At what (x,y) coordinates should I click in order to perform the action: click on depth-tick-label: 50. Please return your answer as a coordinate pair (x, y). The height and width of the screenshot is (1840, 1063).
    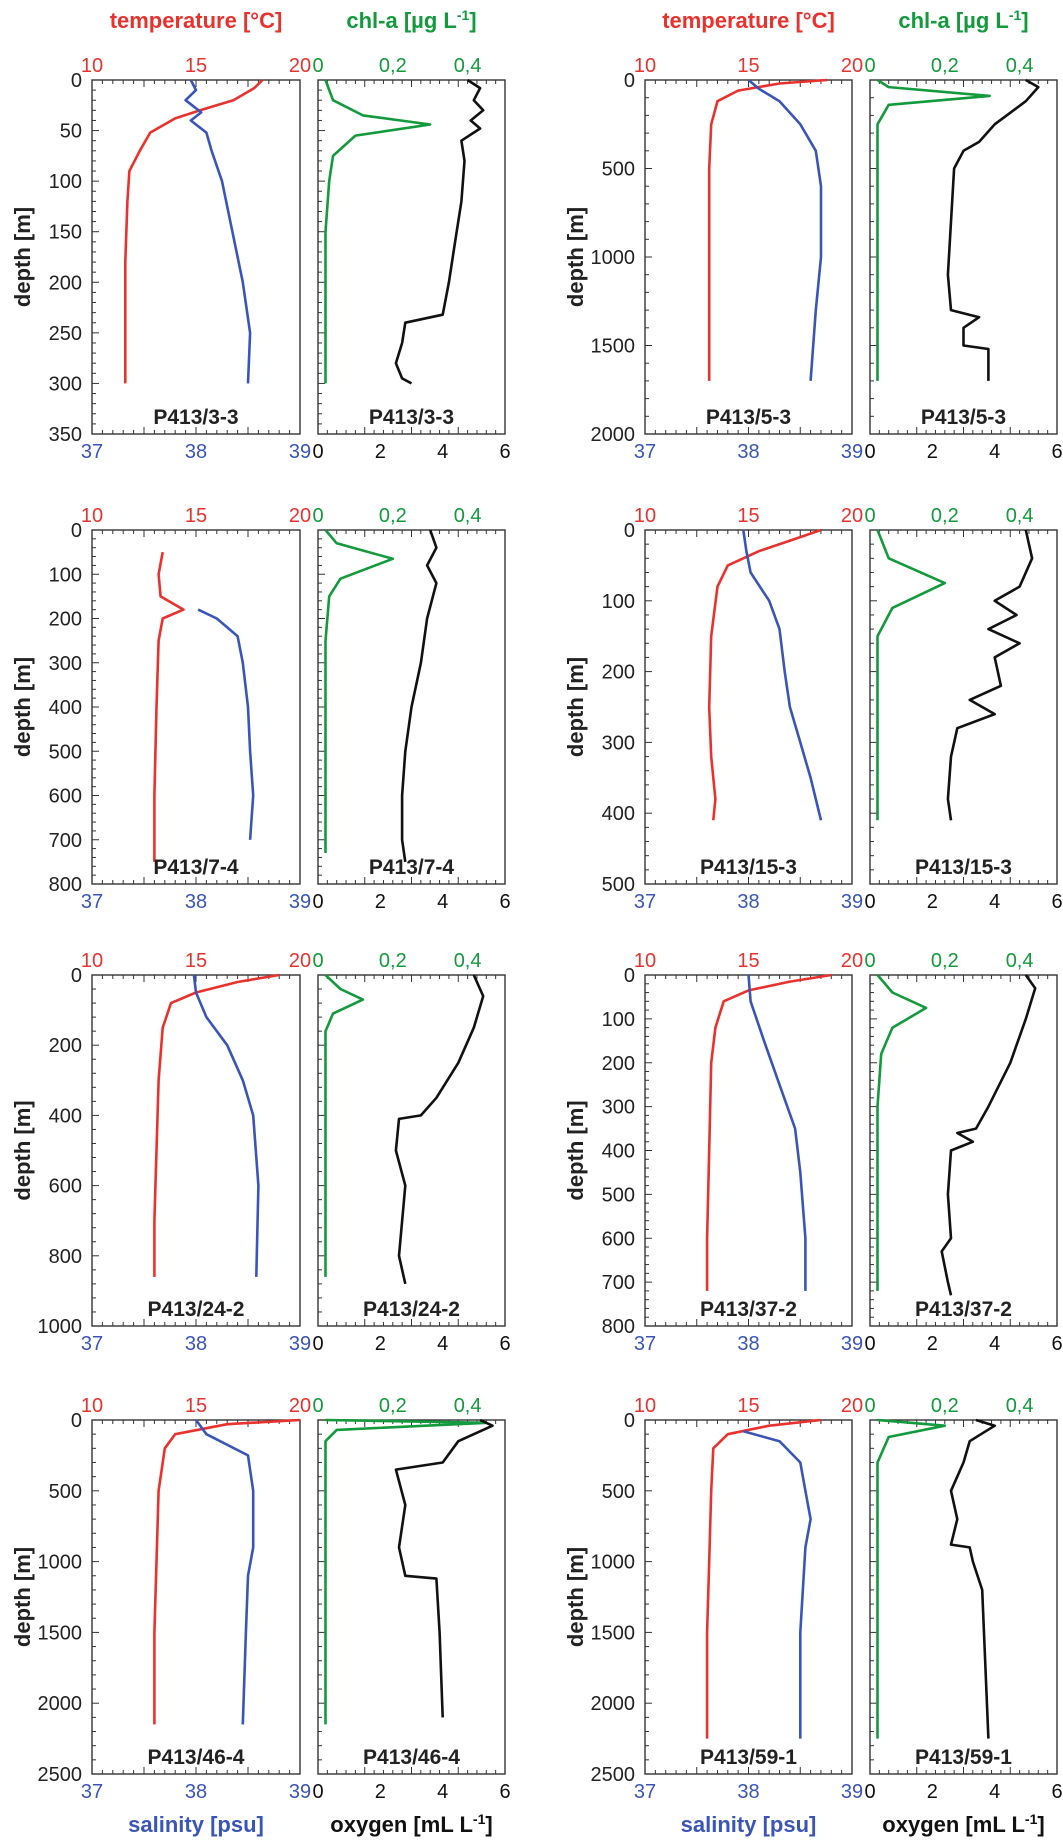
    Looking at the image, I should click on (71, 132).